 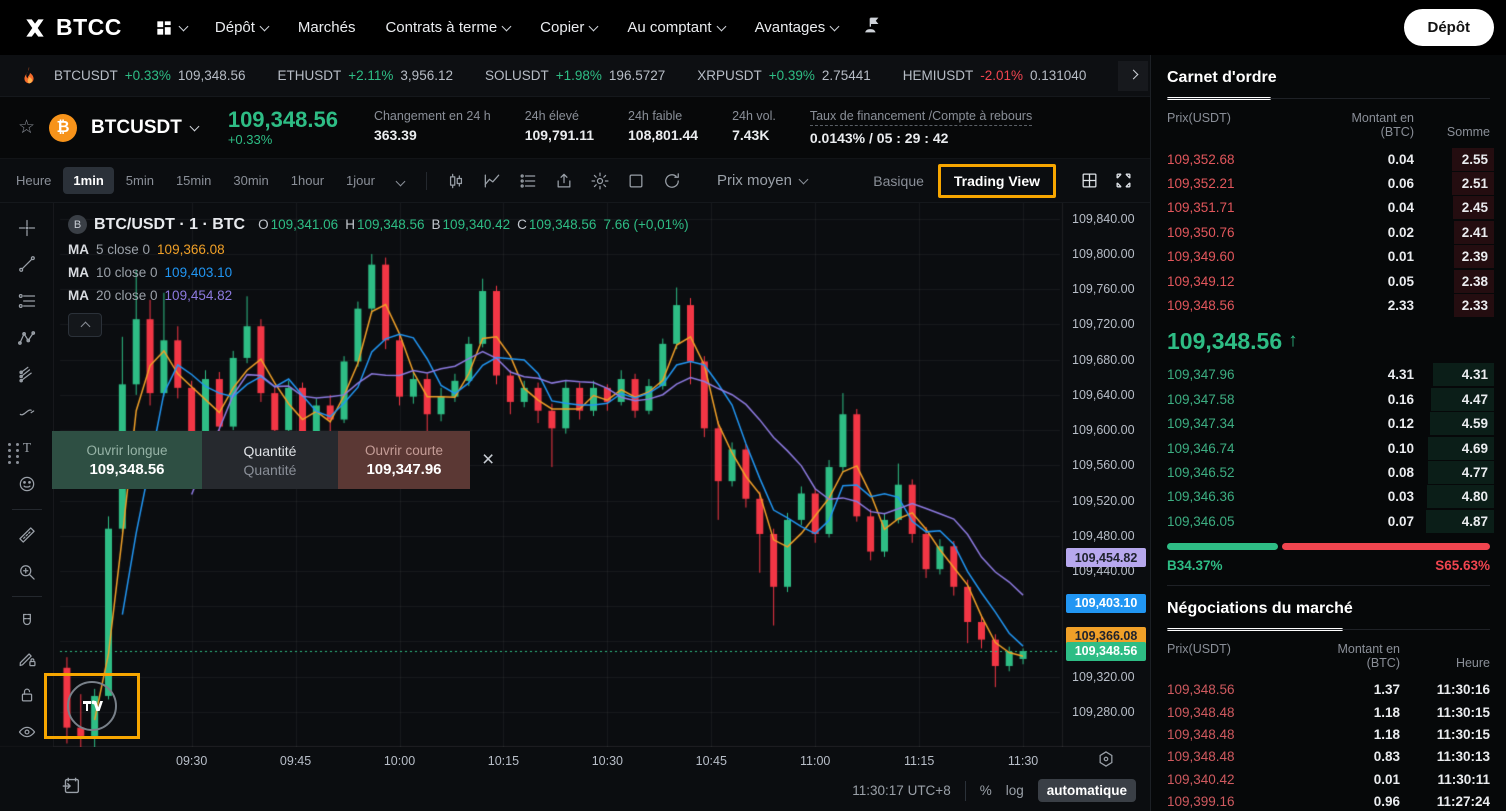 I want to click on line-chart-icon, so click(x=492, y=181).